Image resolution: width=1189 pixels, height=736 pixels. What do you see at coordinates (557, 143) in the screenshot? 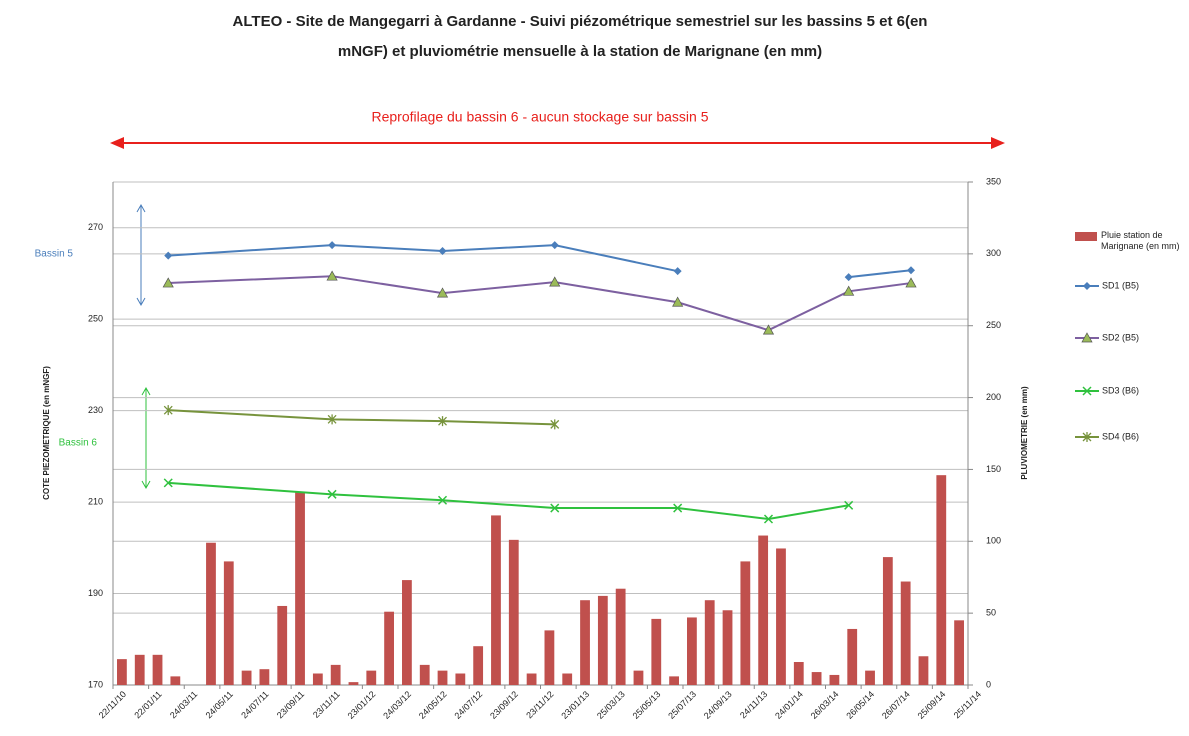
I see `red-arrow` at bounding box center [557, 143].